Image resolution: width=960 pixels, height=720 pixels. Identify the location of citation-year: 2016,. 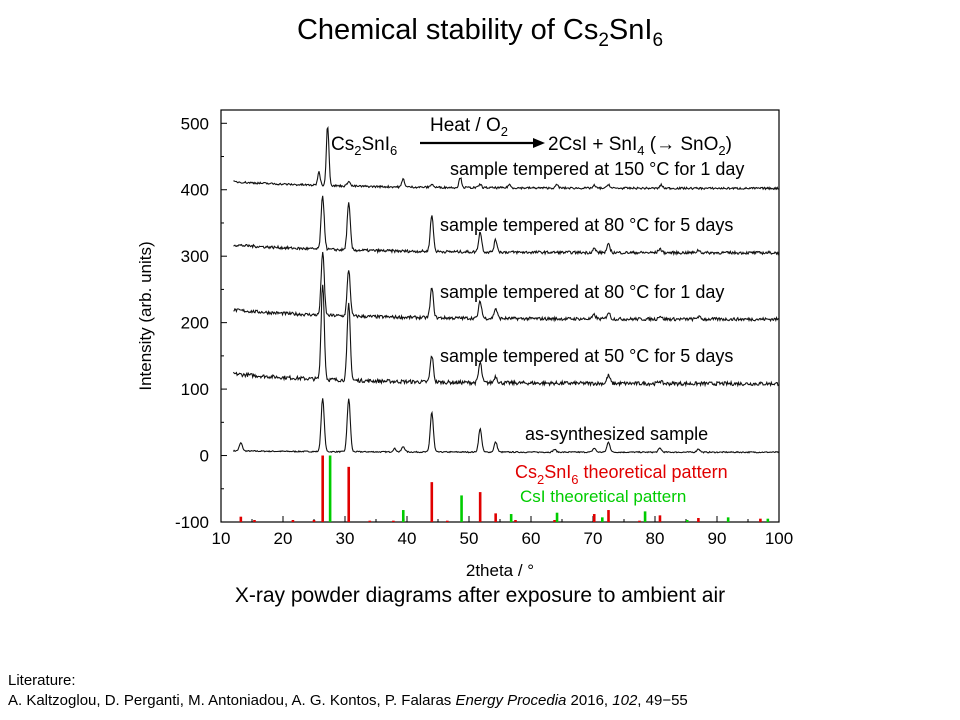
(589, 700).